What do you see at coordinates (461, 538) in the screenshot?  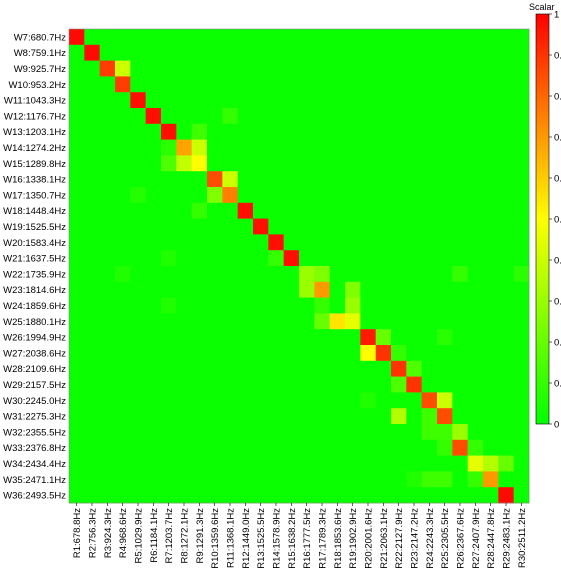 I see `column-label: R26:2367.6Hz` at bounding box center [461, 538].